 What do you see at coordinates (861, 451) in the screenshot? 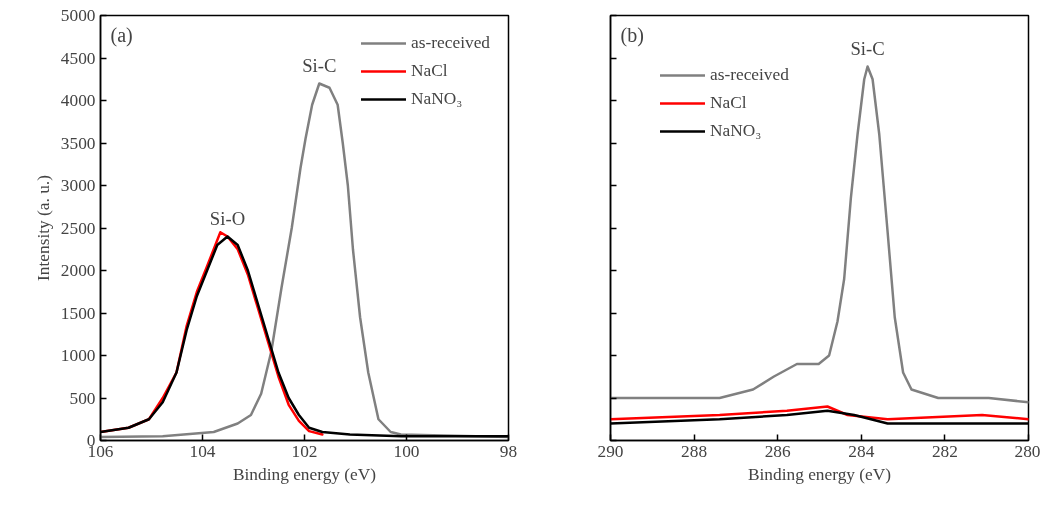
I see `x-tick-label: 284` at bounding box center [861, 451].